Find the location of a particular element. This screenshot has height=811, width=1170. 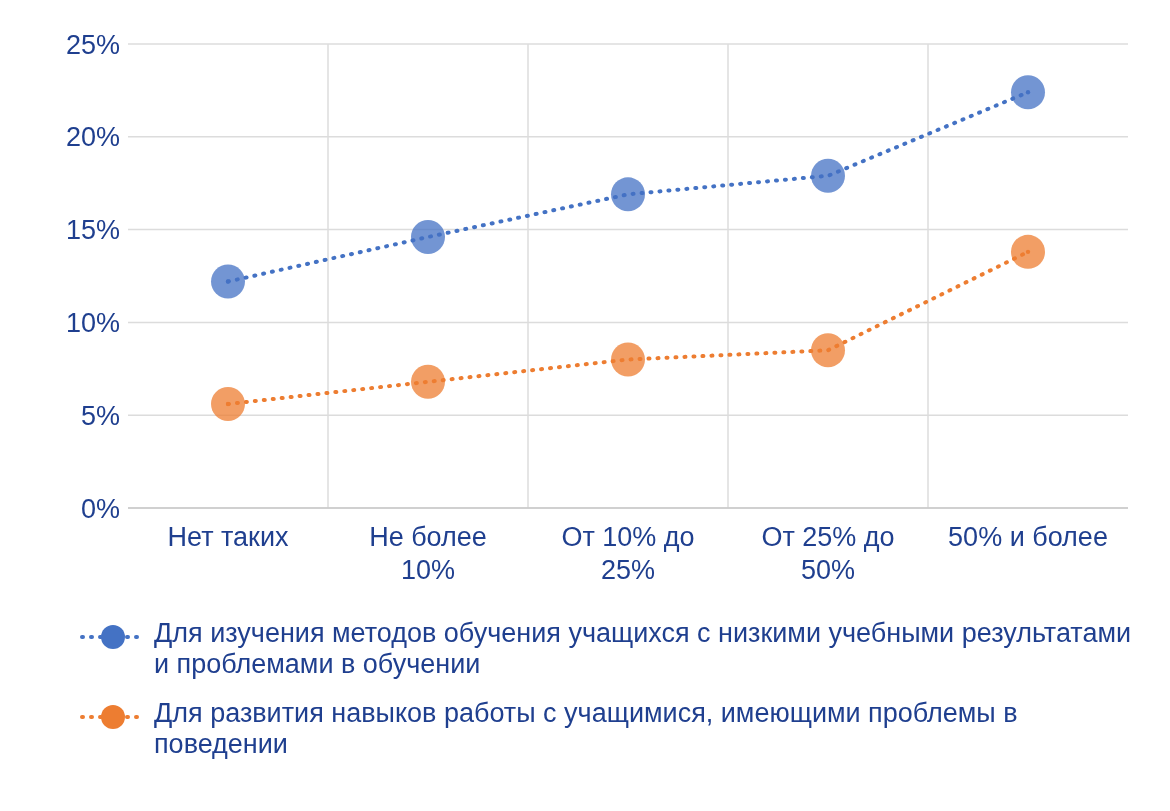

y-tick-label: 5% is located at coordinates (100, 415).